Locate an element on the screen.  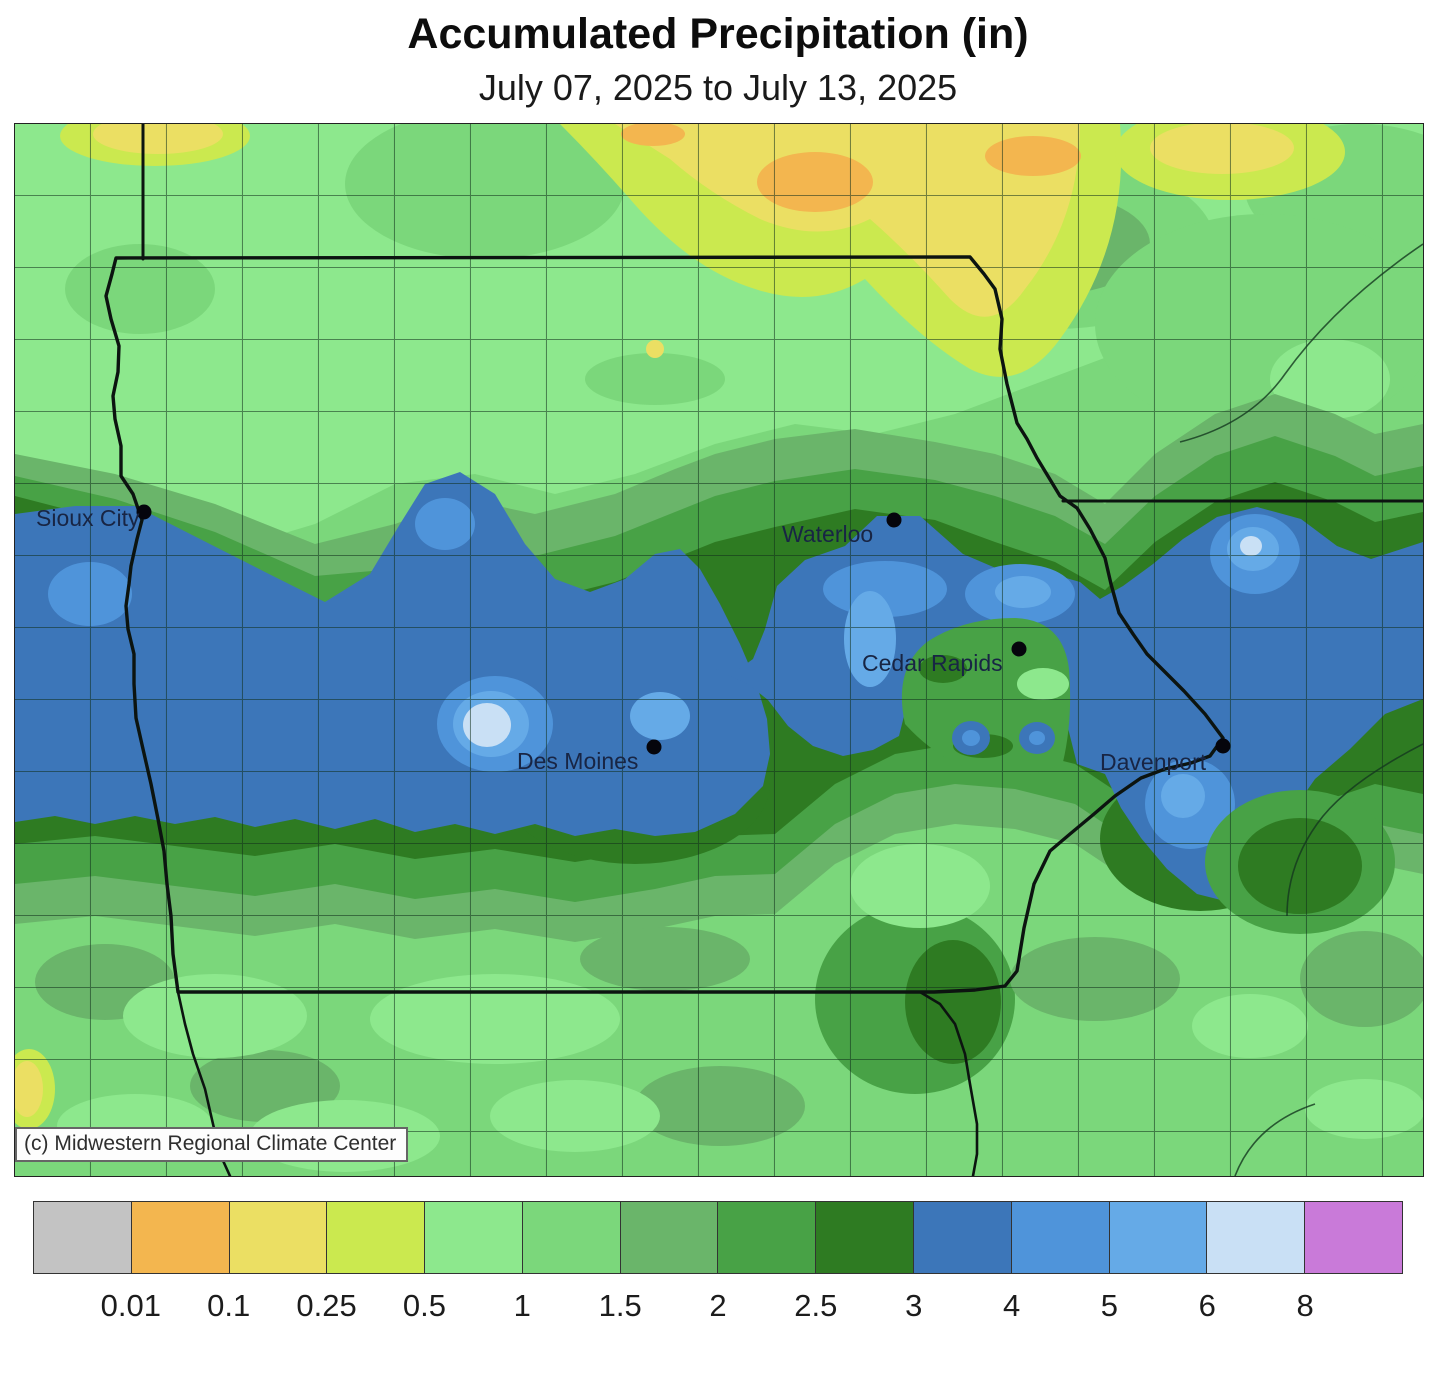
legend-label-0.01: 0.01 is located at coordinates (131, 1306).